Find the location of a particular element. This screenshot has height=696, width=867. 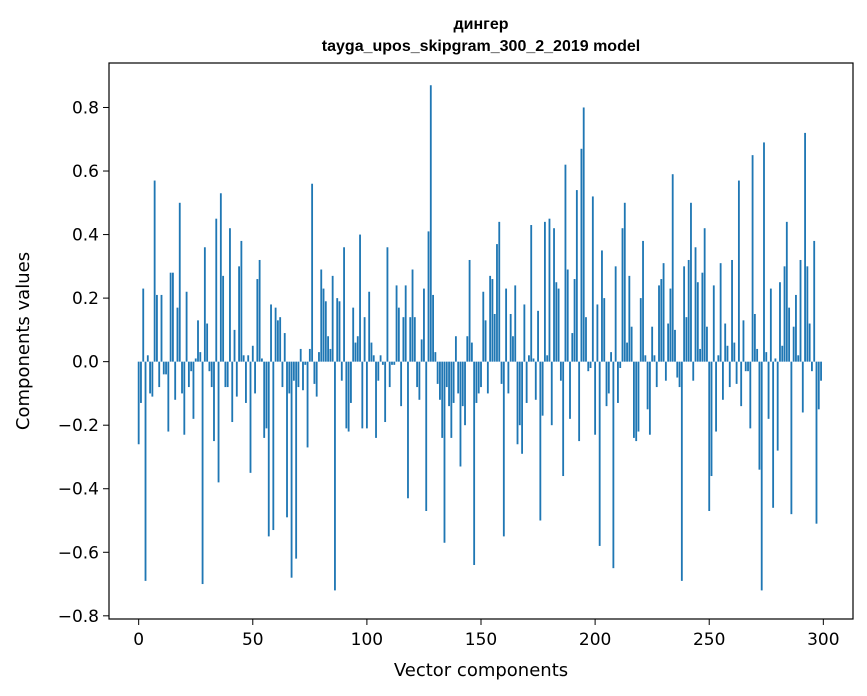

y-tick-label: 0.0 is located at coordinates (85, 363).